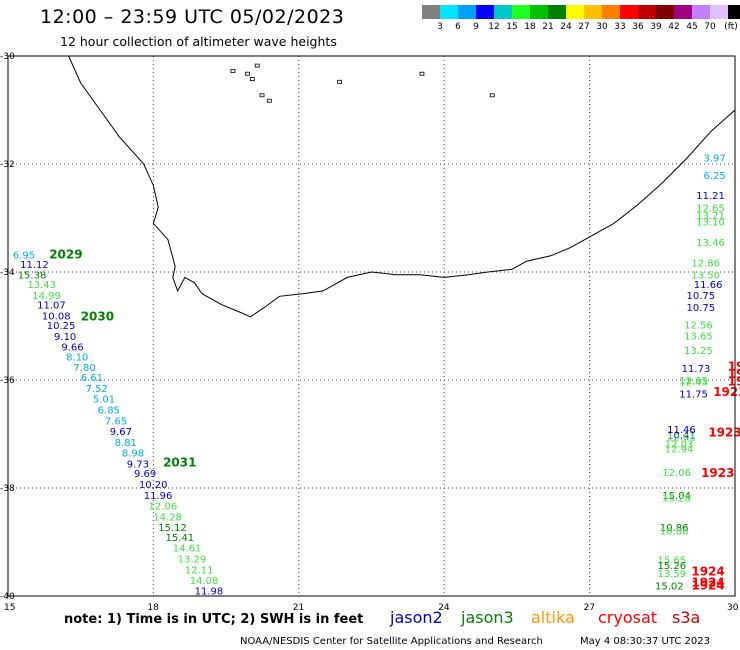 The image size is (740, 650). I want to click on swh-label: 9.10, so click(65, 337).